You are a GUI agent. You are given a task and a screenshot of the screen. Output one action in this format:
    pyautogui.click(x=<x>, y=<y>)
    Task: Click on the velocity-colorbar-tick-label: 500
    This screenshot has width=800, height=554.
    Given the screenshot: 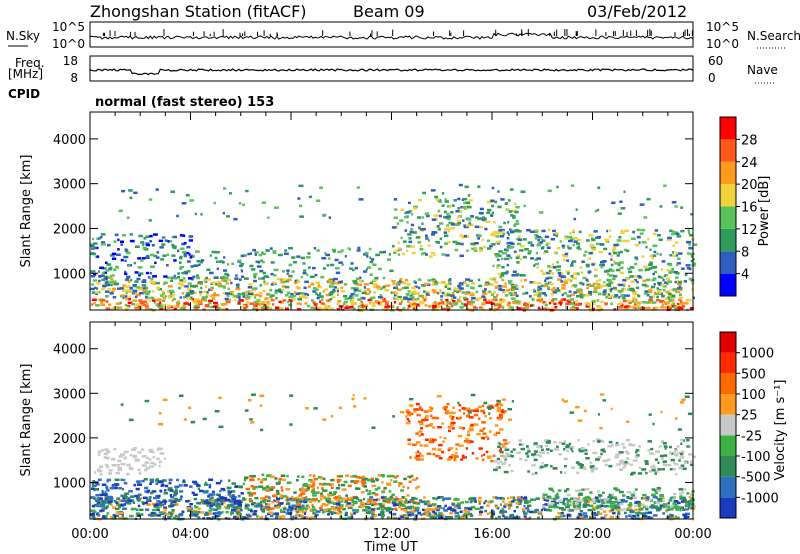 What is the action you would take?
    pyautogui.click(x=753, y=374)
    